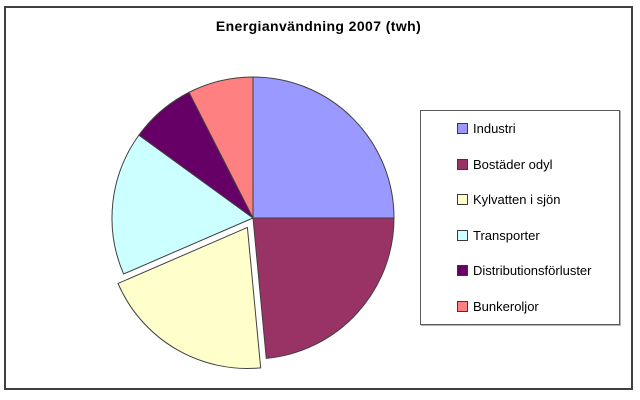  I want to click on legend-label: Bunkeroljor, so click(506, 306).